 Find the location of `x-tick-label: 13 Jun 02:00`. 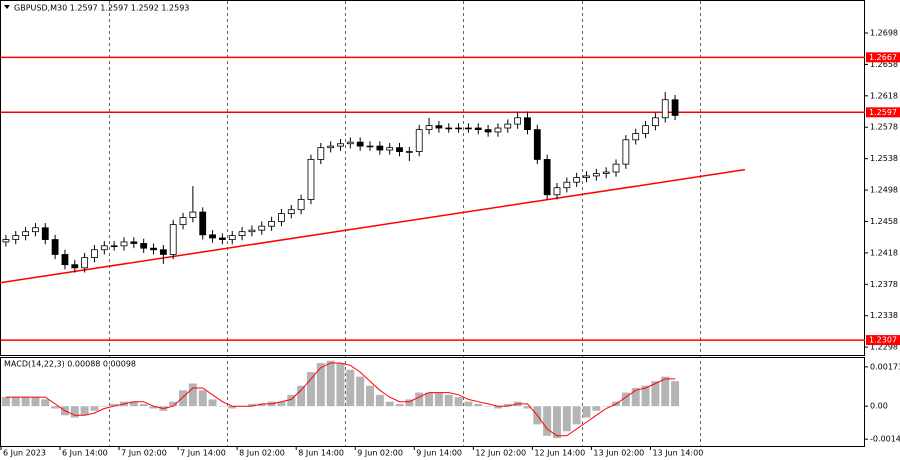

x-tick-label: 13 Jun 02:00 is located at coordinates (618, 453).